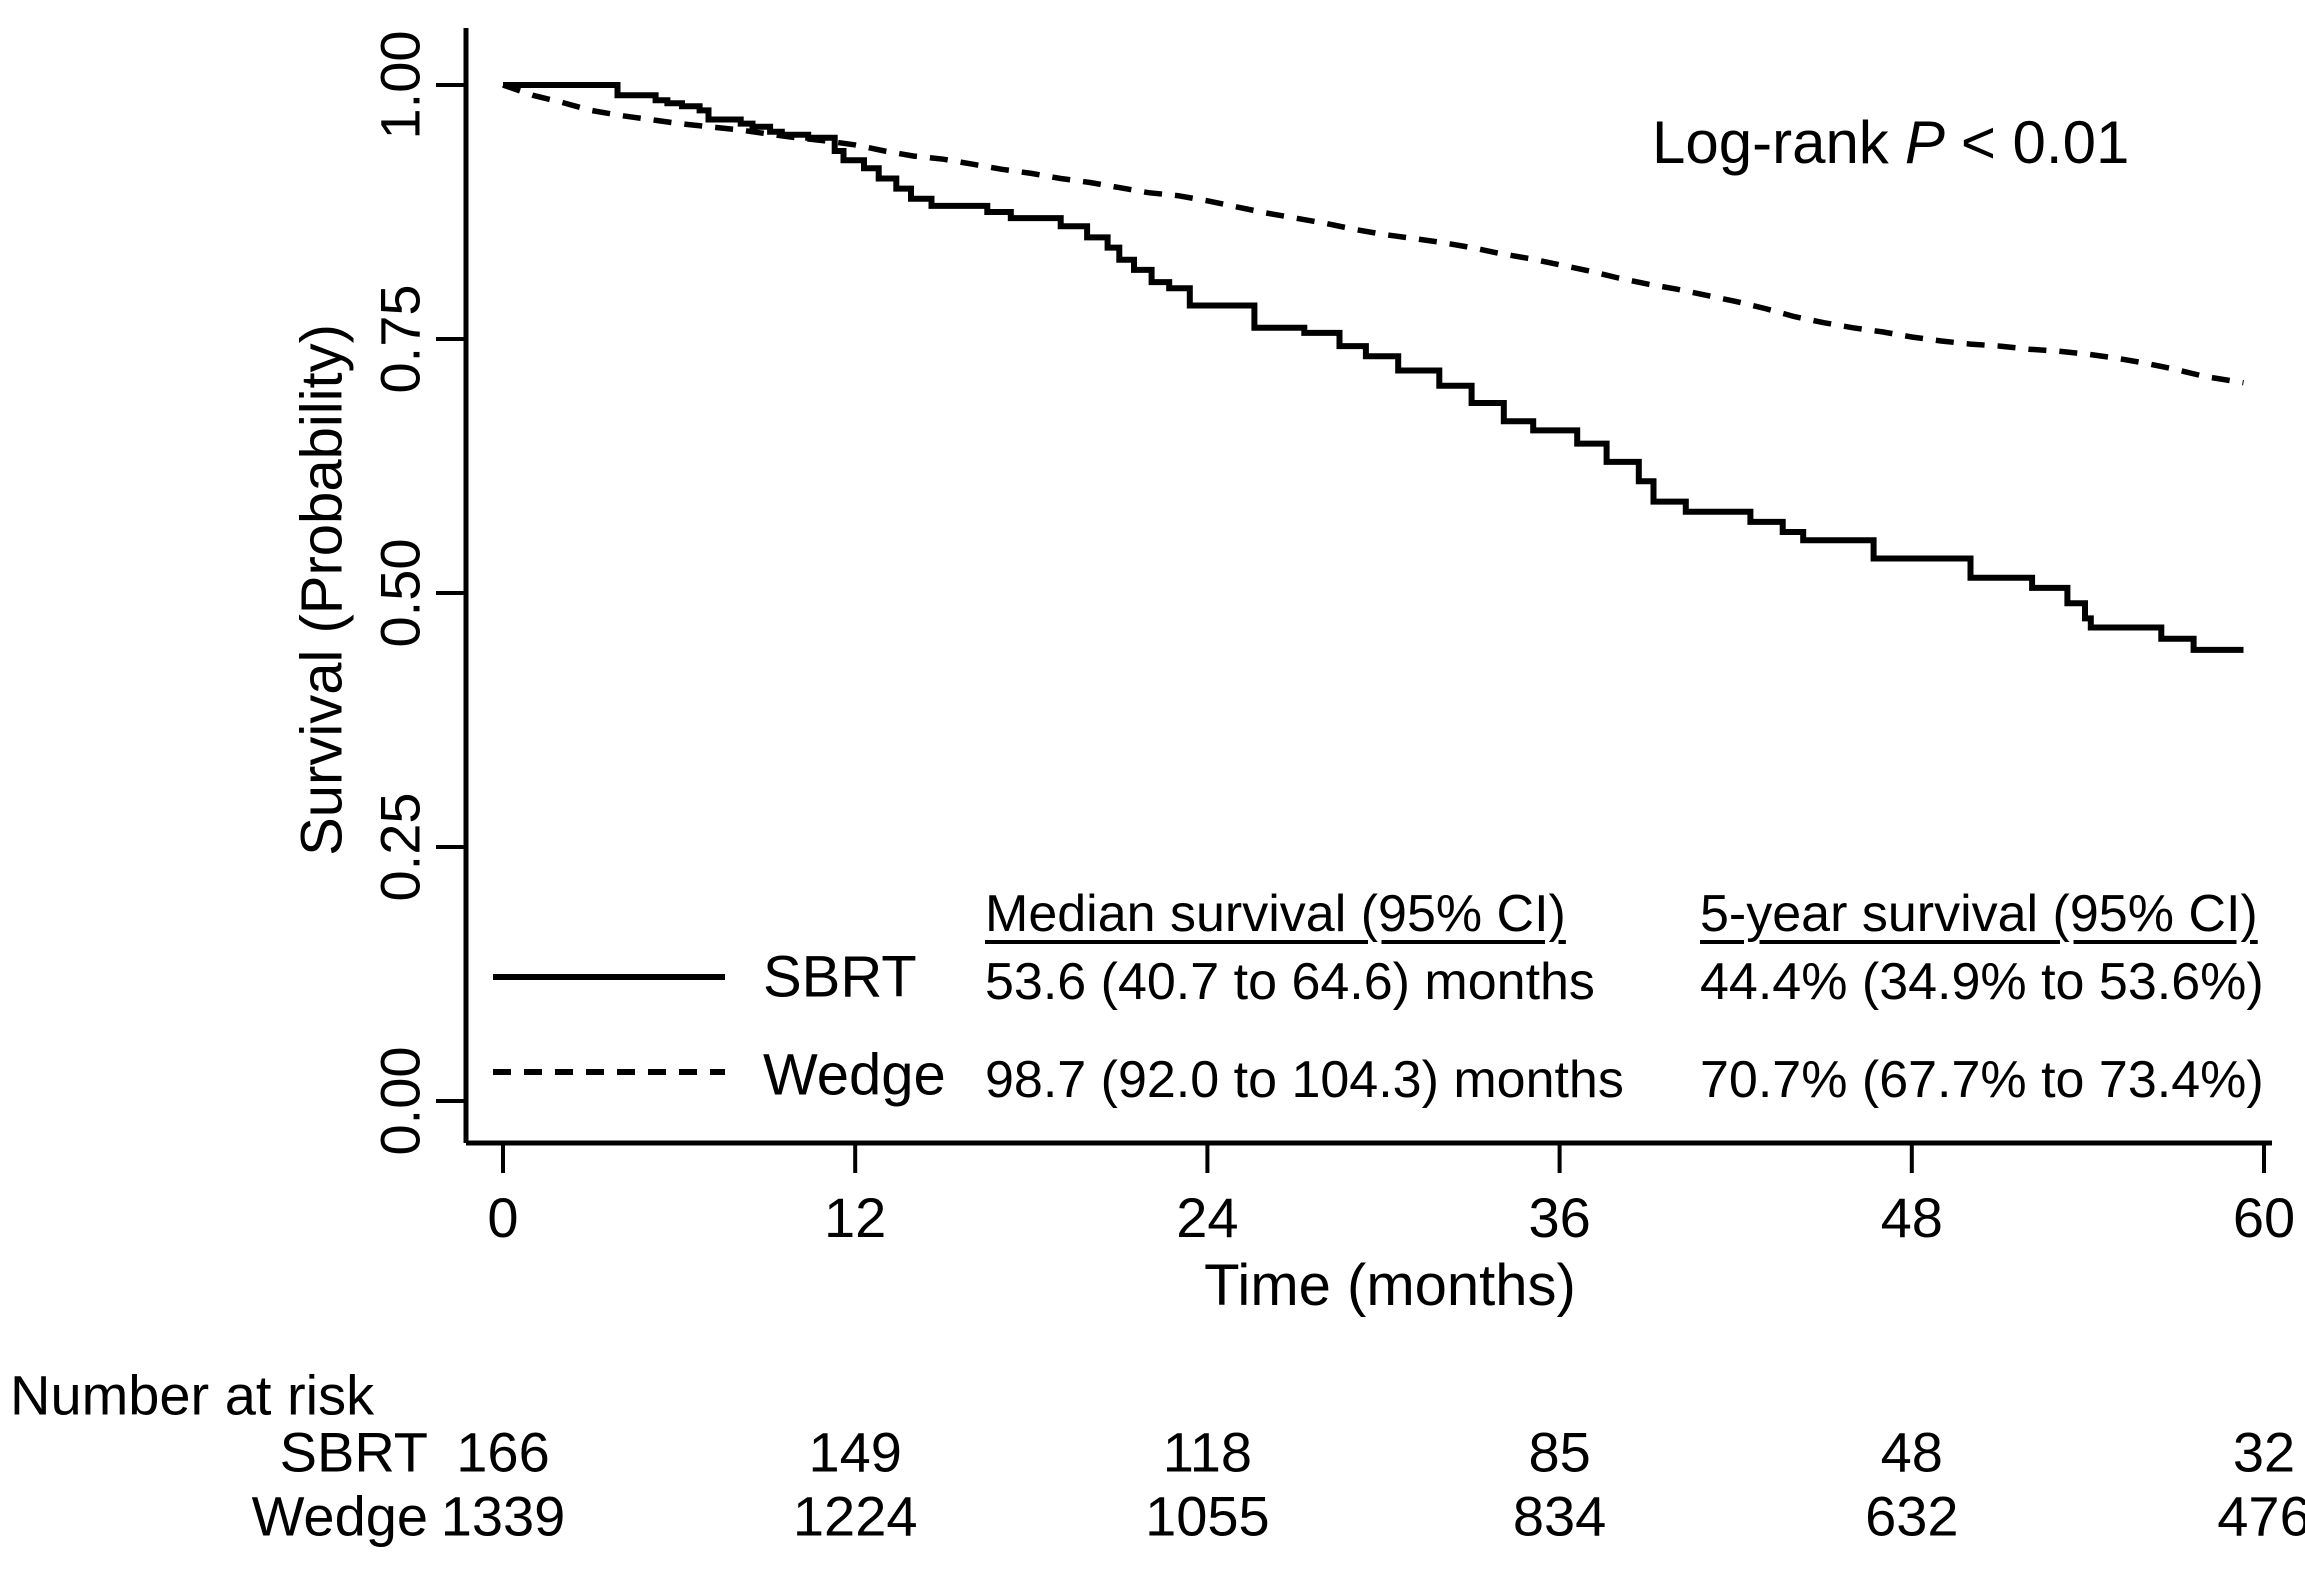 This screenshot has width=2305, height=1571. I want to click on risk-count-sbrt-24: 118, so click(1207, 1452).